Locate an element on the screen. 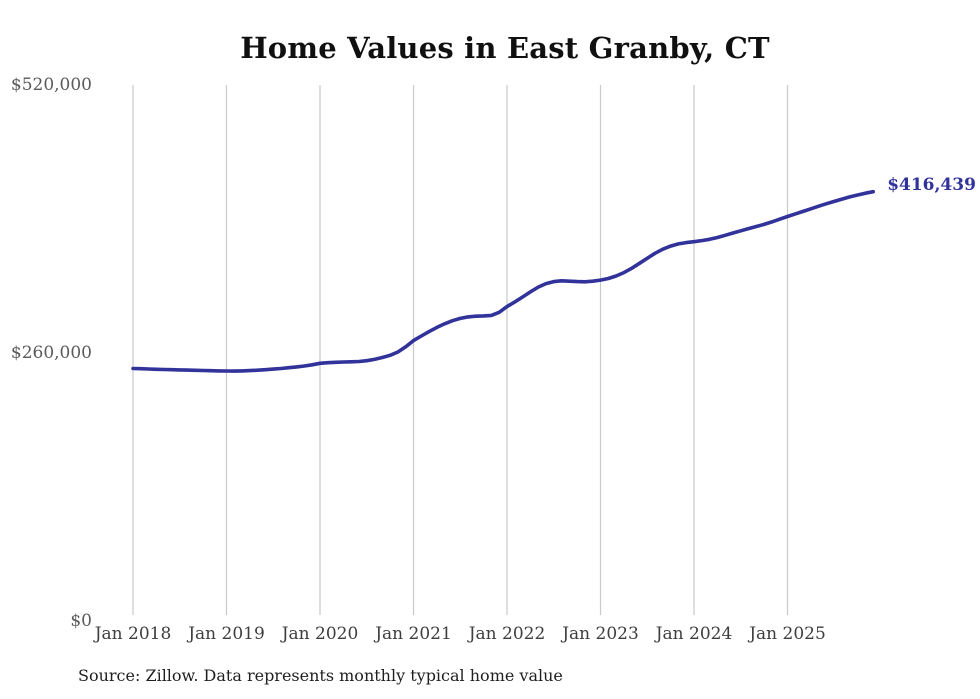 This screenshot has height=699, width=980. x-tick-label: Jan 2025 is located at coordinates (787, 634).